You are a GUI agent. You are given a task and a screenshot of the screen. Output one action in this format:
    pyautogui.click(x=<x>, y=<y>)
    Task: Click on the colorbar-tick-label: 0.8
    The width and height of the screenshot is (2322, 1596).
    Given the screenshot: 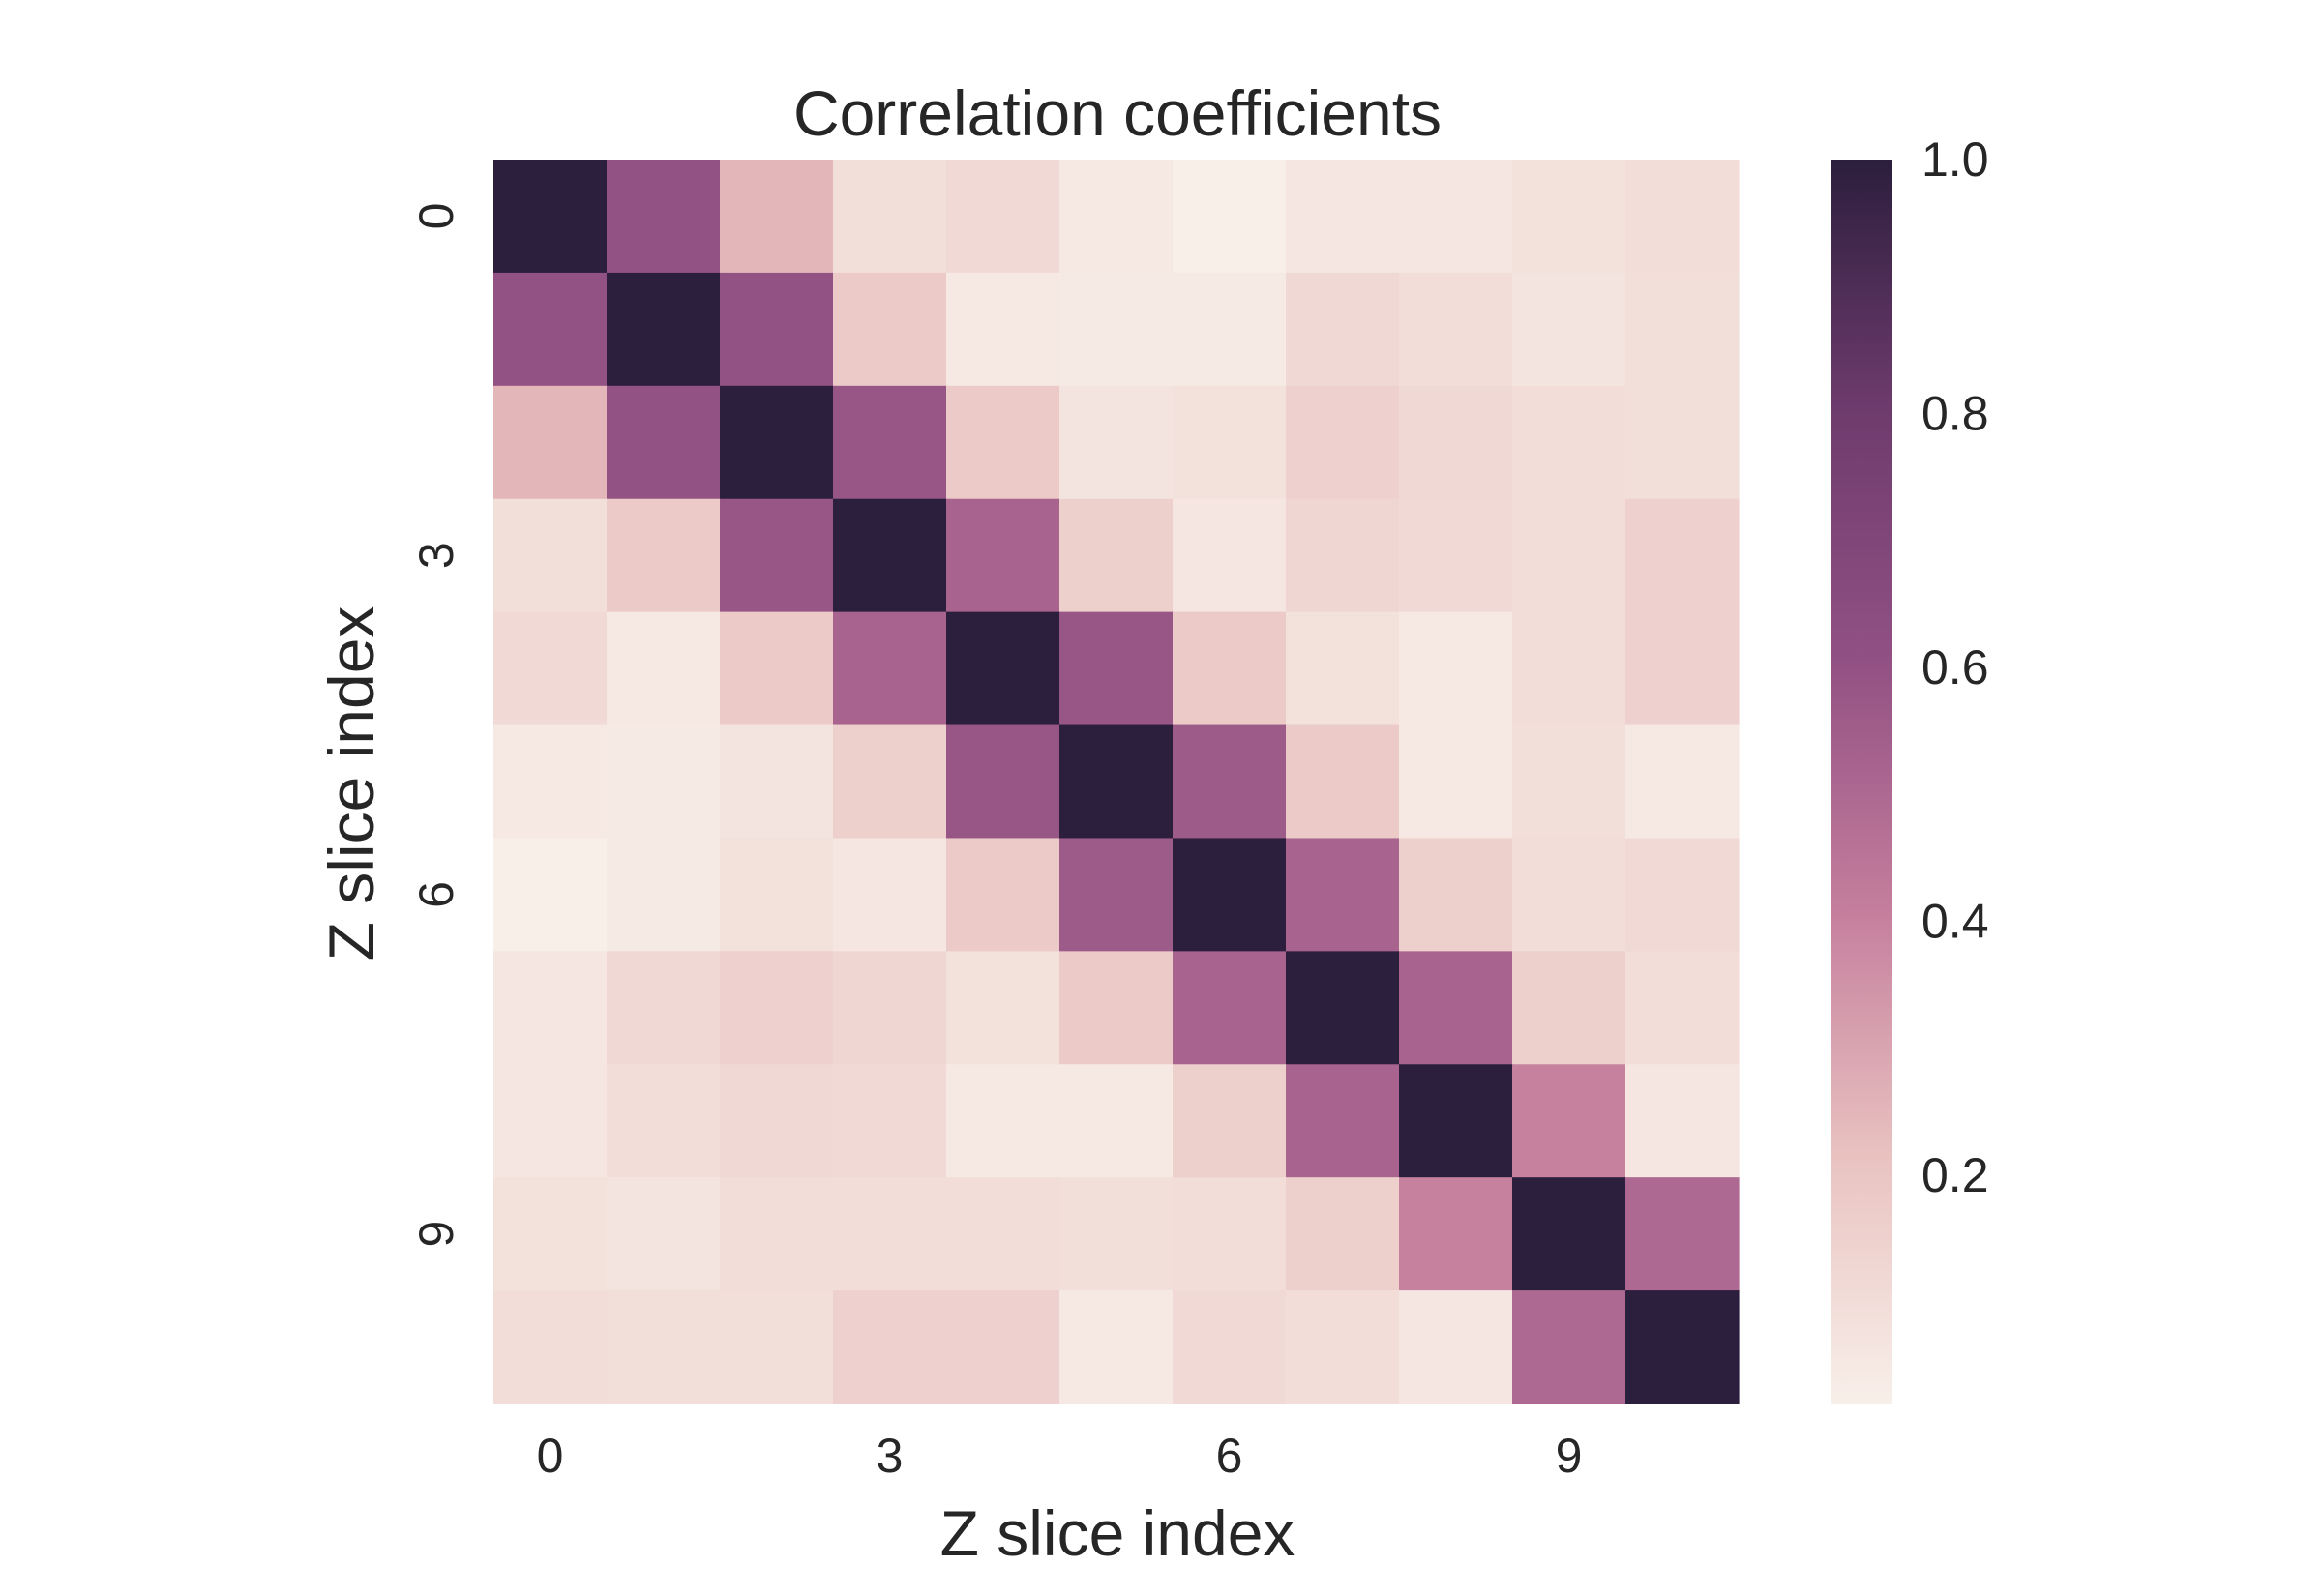 What is the action you would take?
    pyautogui.click(x=1955, y=413)
    